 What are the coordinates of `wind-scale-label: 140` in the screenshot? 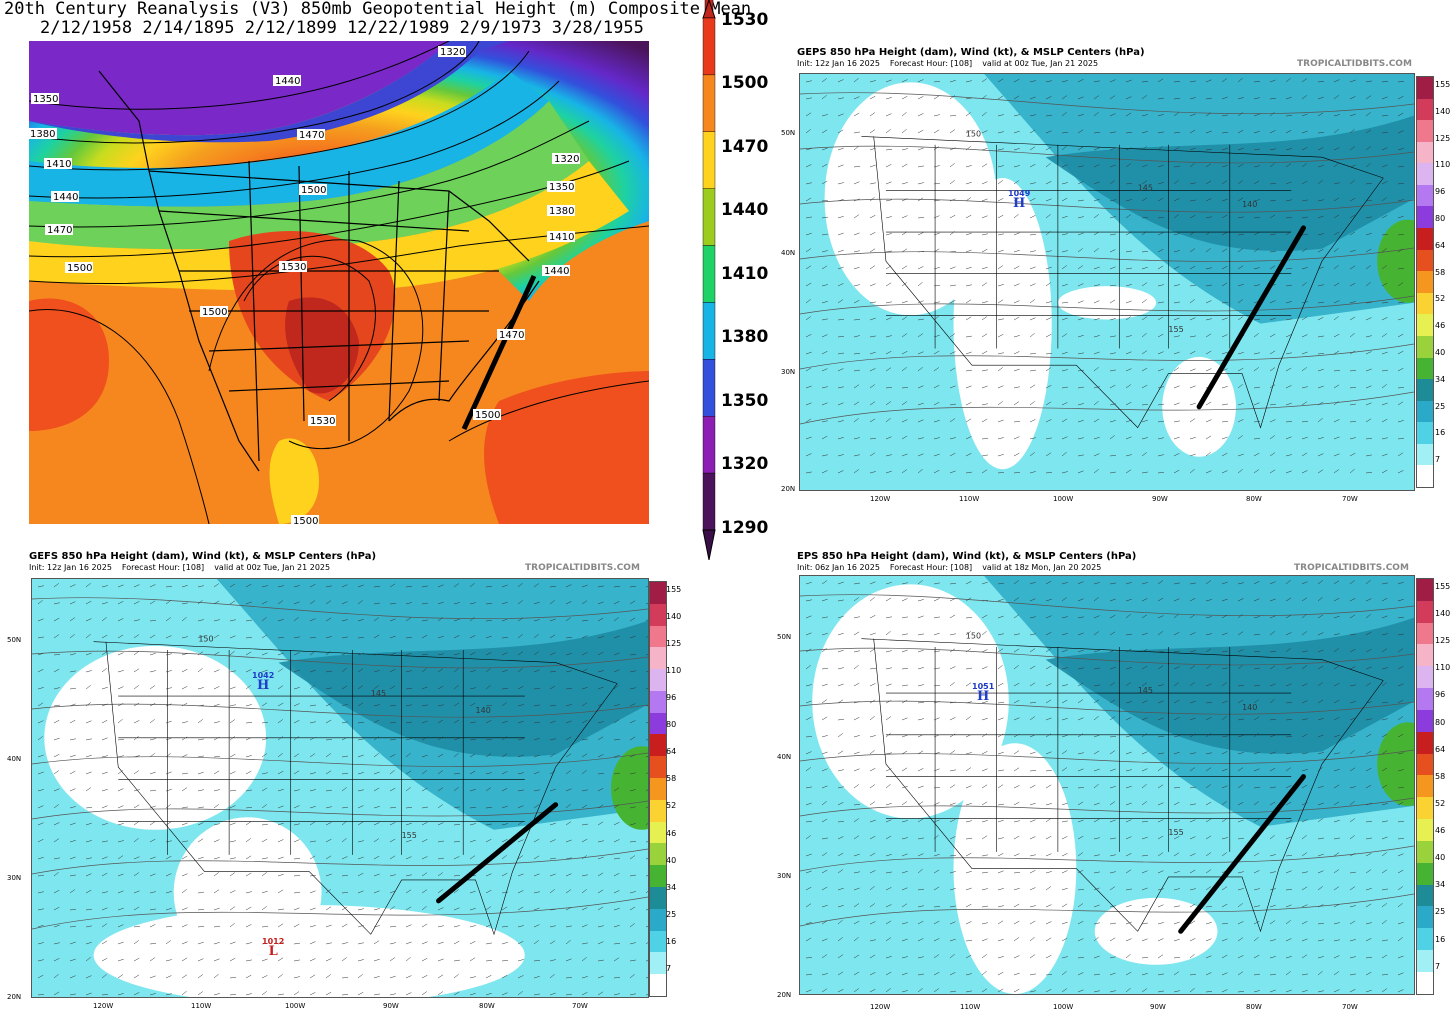 It's located at (674, 617).